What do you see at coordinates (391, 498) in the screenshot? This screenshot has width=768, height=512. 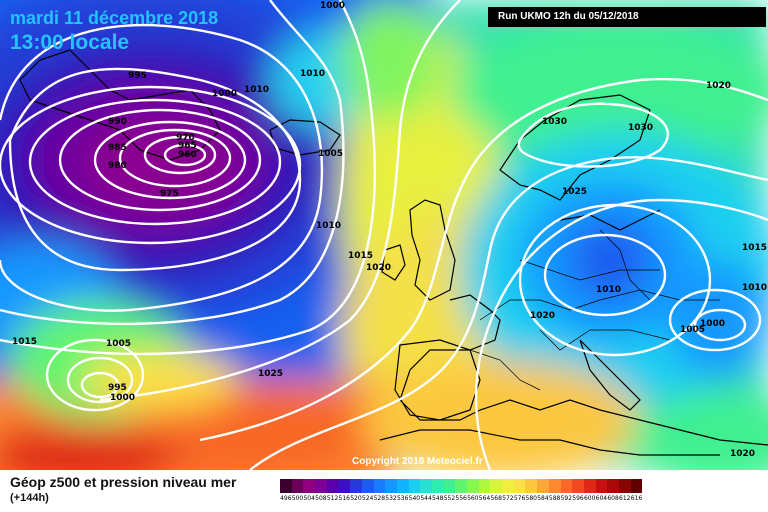 I see `scale-tick-label: 532` at bounding box center [391, 498].